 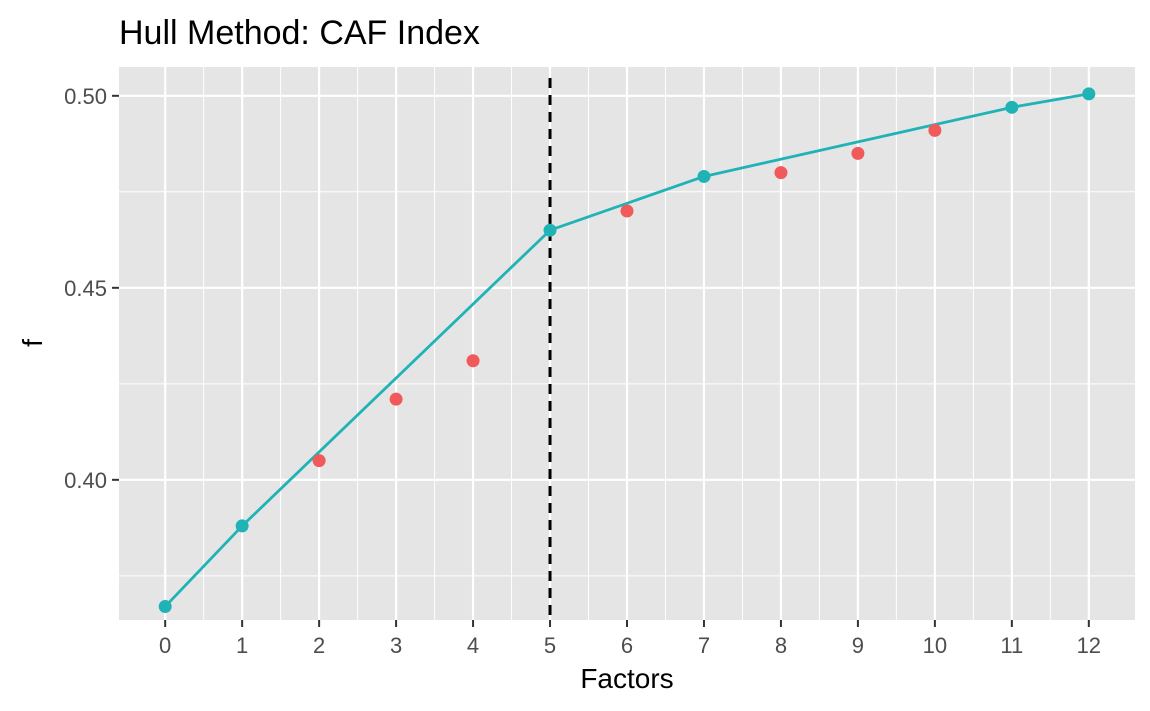 I want to click on x-tick-label: 3, so click(x=396, y=645).